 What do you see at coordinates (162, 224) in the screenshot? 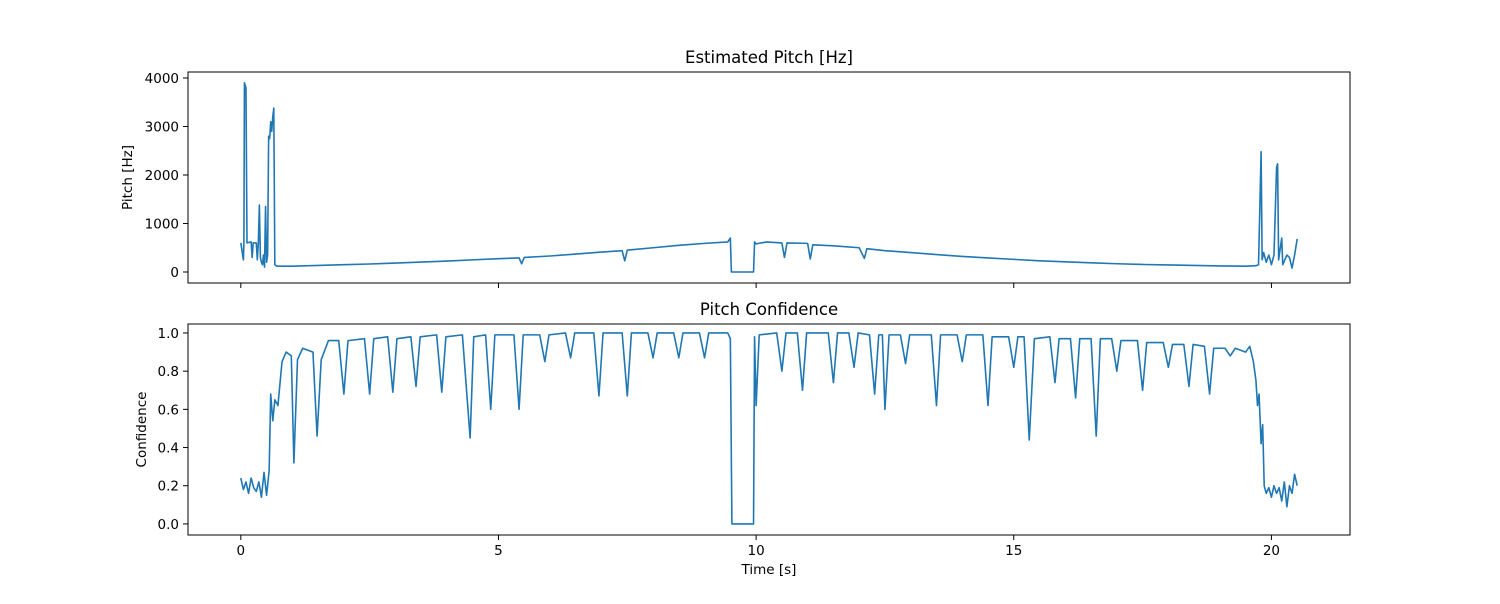
I see `y-tick-label: 1000` at bounding box center [162, 224].